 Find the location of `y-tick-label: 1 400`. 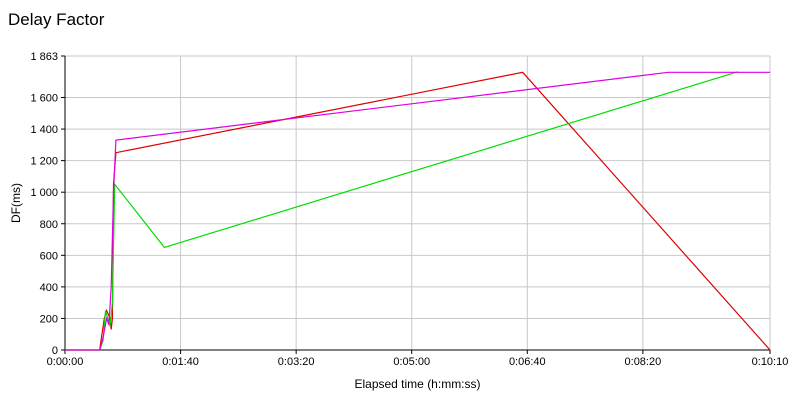

y-tick-label: 1 400 is located at coordinates (44, 130).